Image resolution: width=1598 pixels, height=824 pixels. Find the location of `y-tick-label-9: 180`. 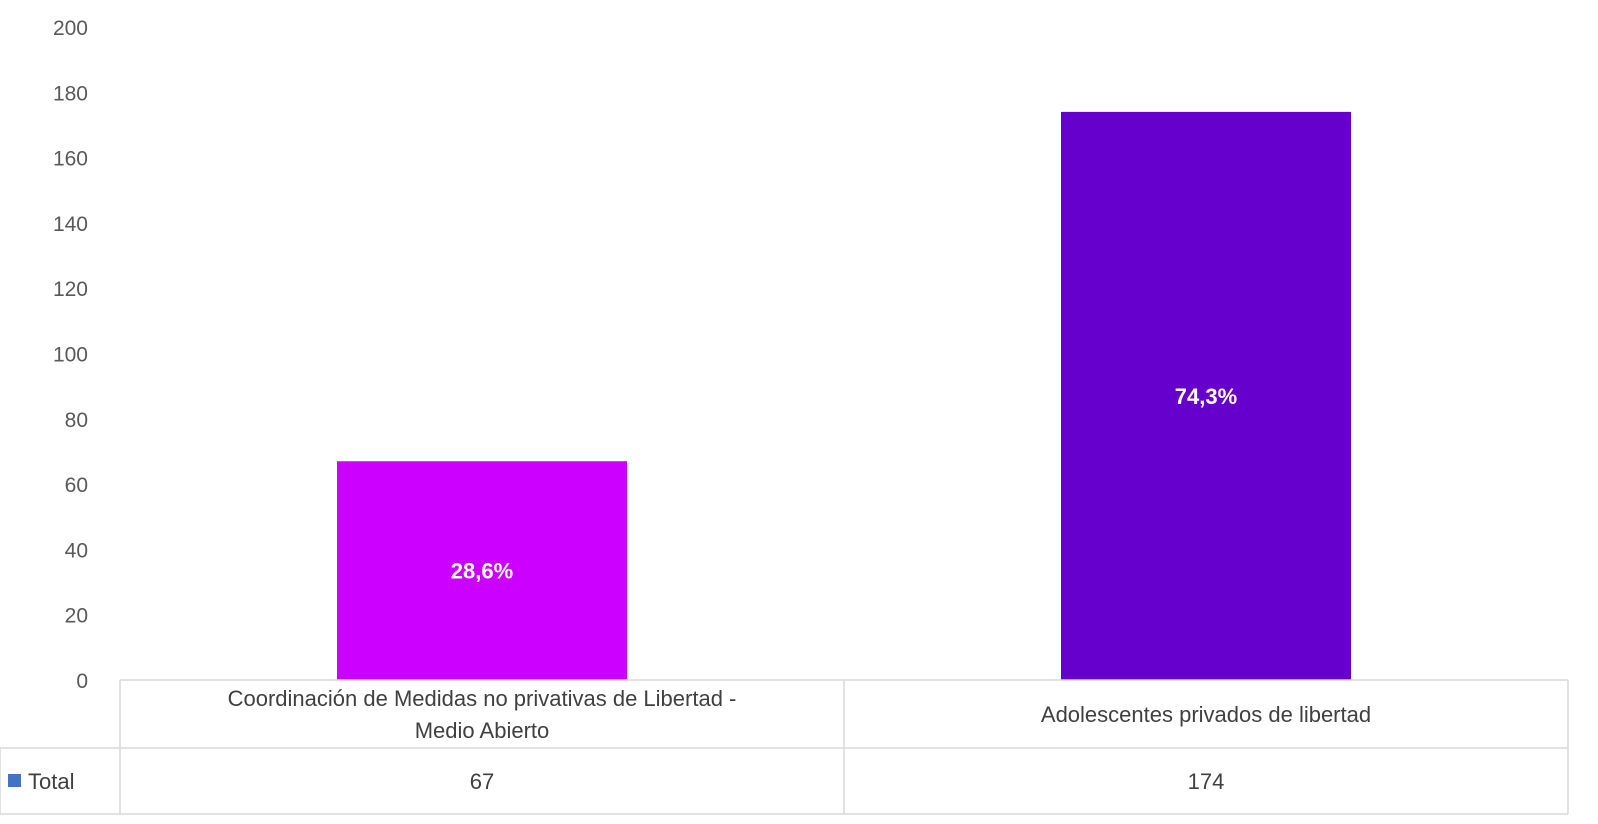

y-tick-label-9: 180 is located at coordinates (70, 93).